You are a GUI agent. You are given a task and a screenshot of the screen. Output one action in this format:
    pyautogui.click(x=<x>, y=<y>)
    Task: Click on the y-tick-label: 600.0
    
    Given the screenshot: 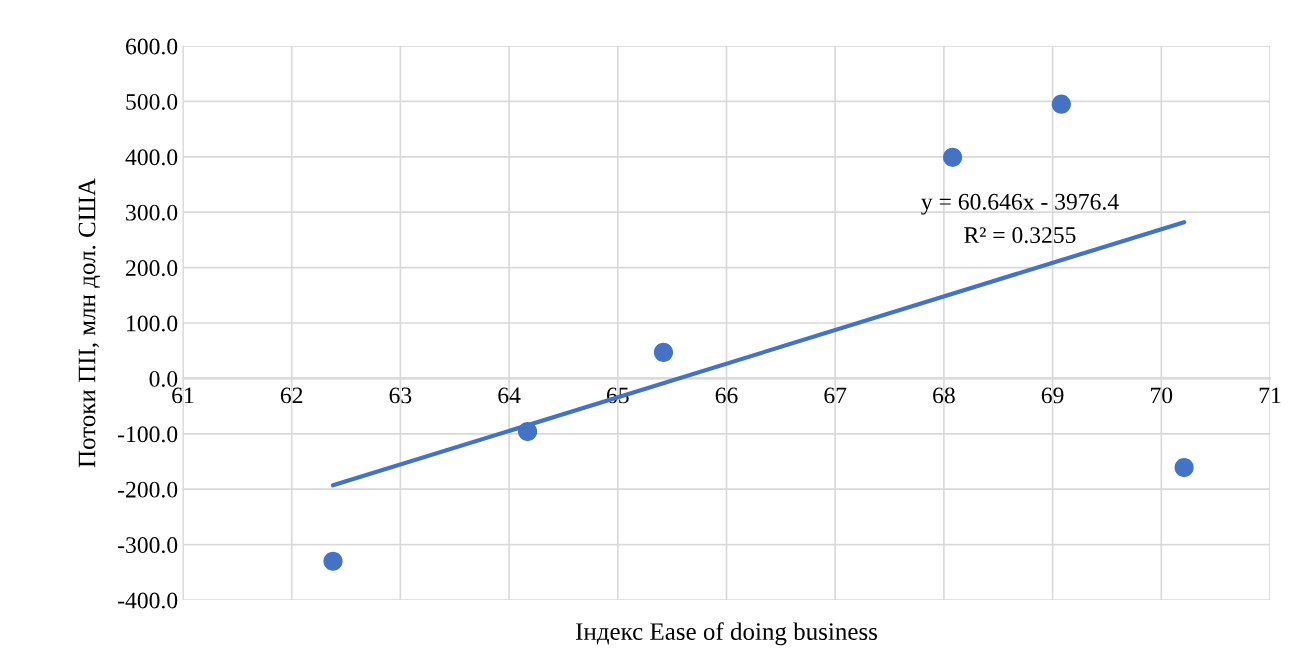 What is the action you would take?
    pyautogui.click(x=152, y=46)
    